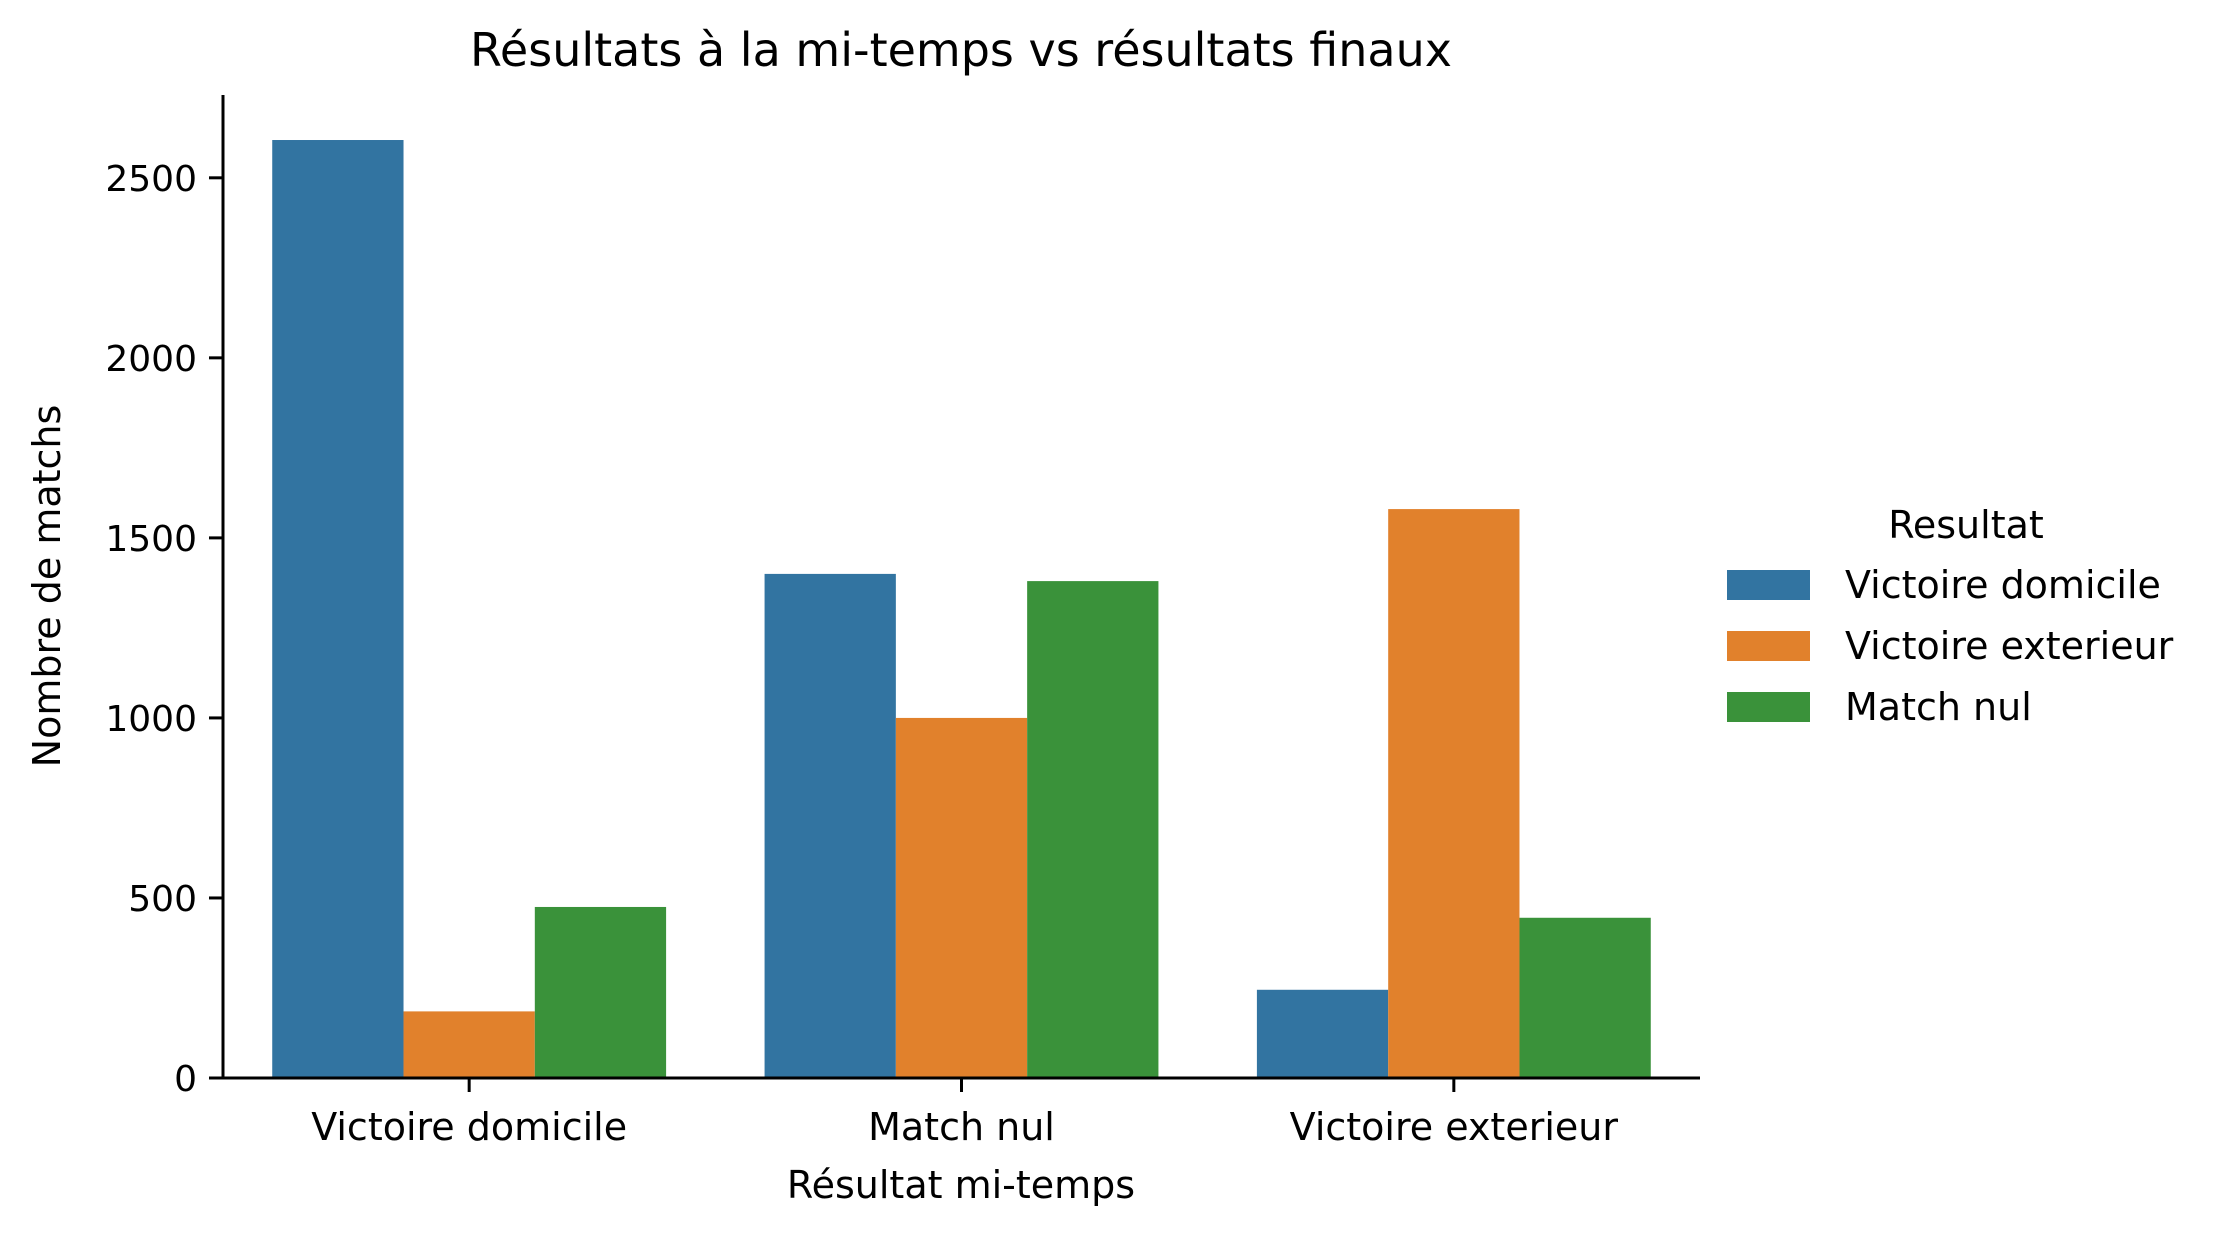  What do you see at coordinates (164, 629) in the screenshot?
I see `y-ticks-layer: 0 500 1000 1500 2000 2500` at bounding box center [164, 629].